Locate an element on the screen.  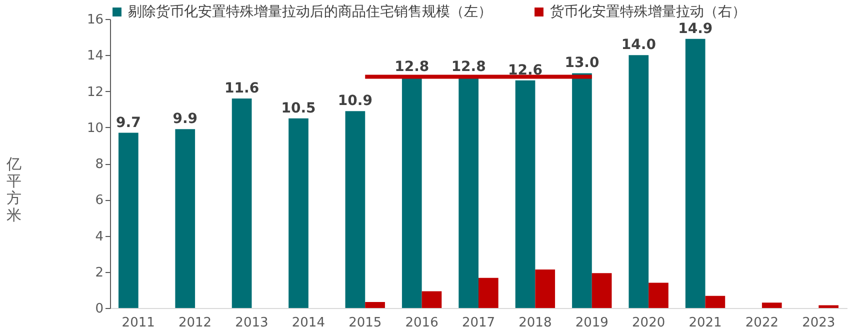
data-label: 14.9 is located at coordinates (695, 28).